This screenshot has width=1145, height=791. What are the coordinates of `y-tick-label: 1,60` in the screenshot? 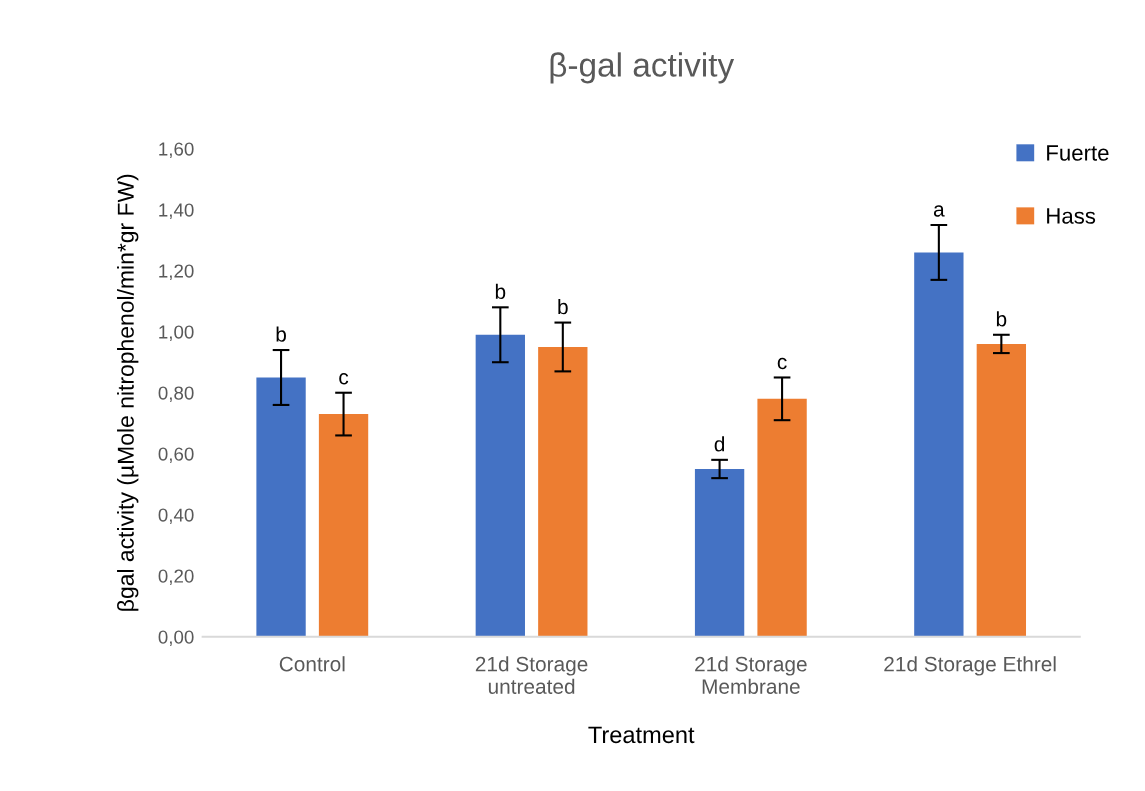 It's located at (176, 150).